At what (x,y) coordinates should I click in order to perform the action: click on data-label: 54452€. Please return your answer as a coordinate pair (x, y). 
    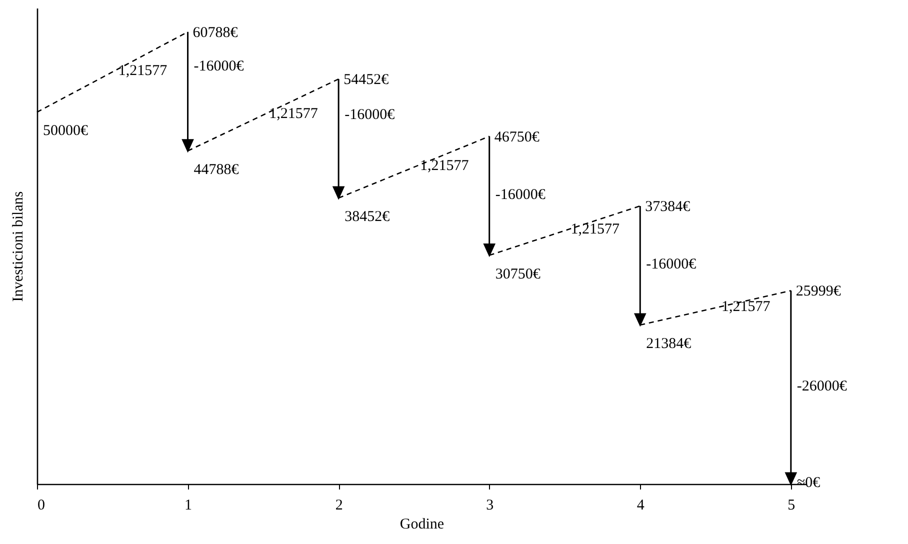
    Looking at the image, I should click on (367, 80).